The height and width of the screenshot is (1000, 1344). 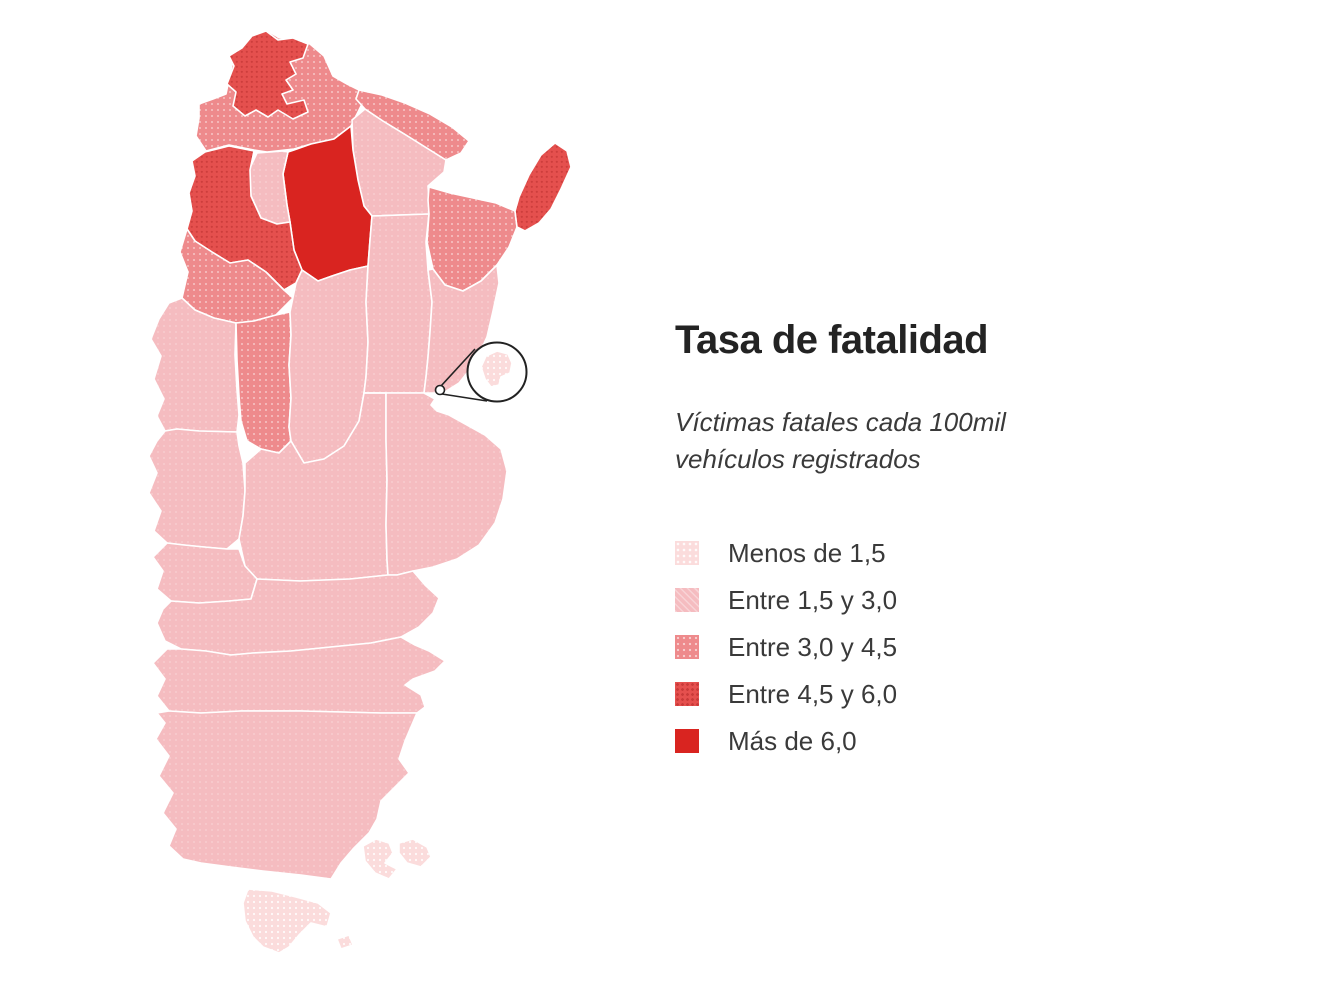 I want to click on legend-label: Más de 6,0, so click(x=792, y=740).